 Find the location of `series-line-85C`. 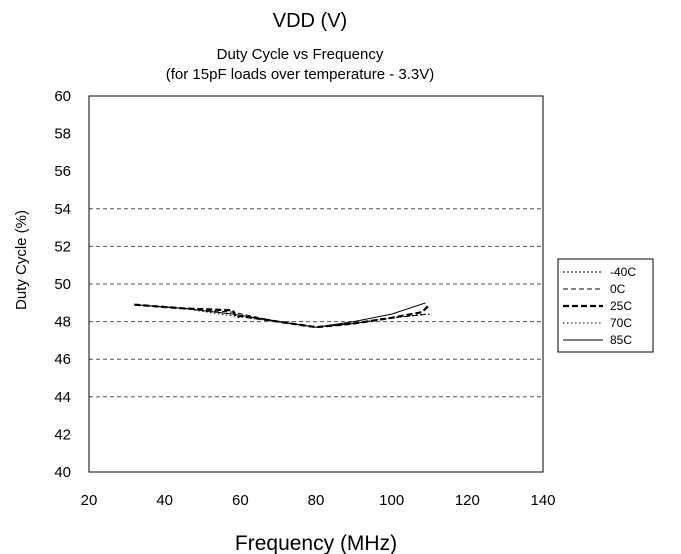

series-line-85C is located at coordinates (280, 315).